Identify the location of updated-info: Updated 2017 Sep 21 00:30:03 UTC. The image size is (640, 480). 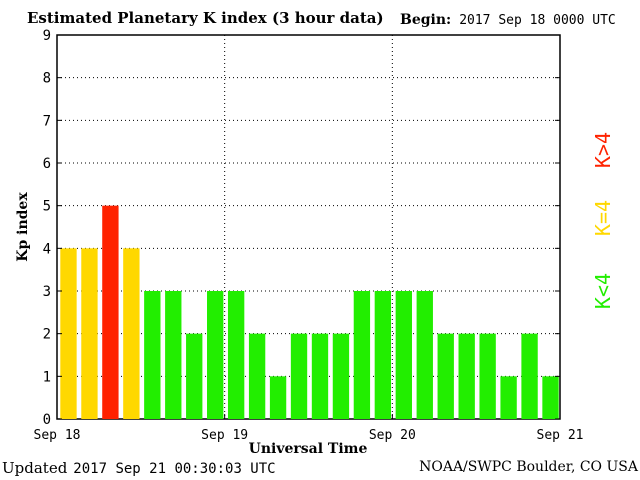
(139, 468).